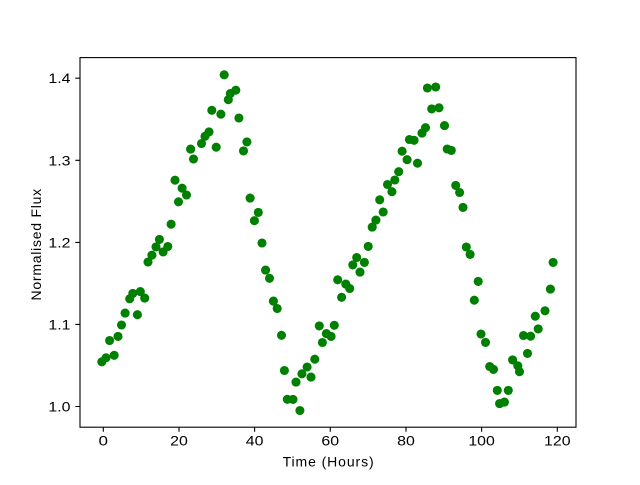 The height and width of the screenshot is (485, 640). I want to click on svg-text: 120, so click(557, 441).